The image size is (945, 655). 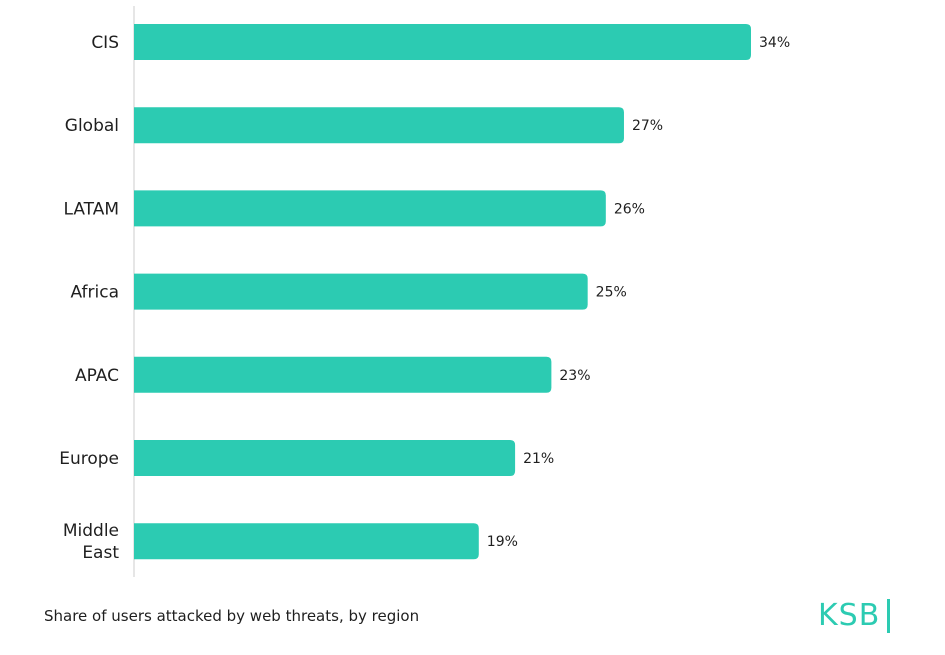 What do you see at coordinates (89, 459) in the screenshot?
I see `category-label: Europe` at bounding box center [89, 459].